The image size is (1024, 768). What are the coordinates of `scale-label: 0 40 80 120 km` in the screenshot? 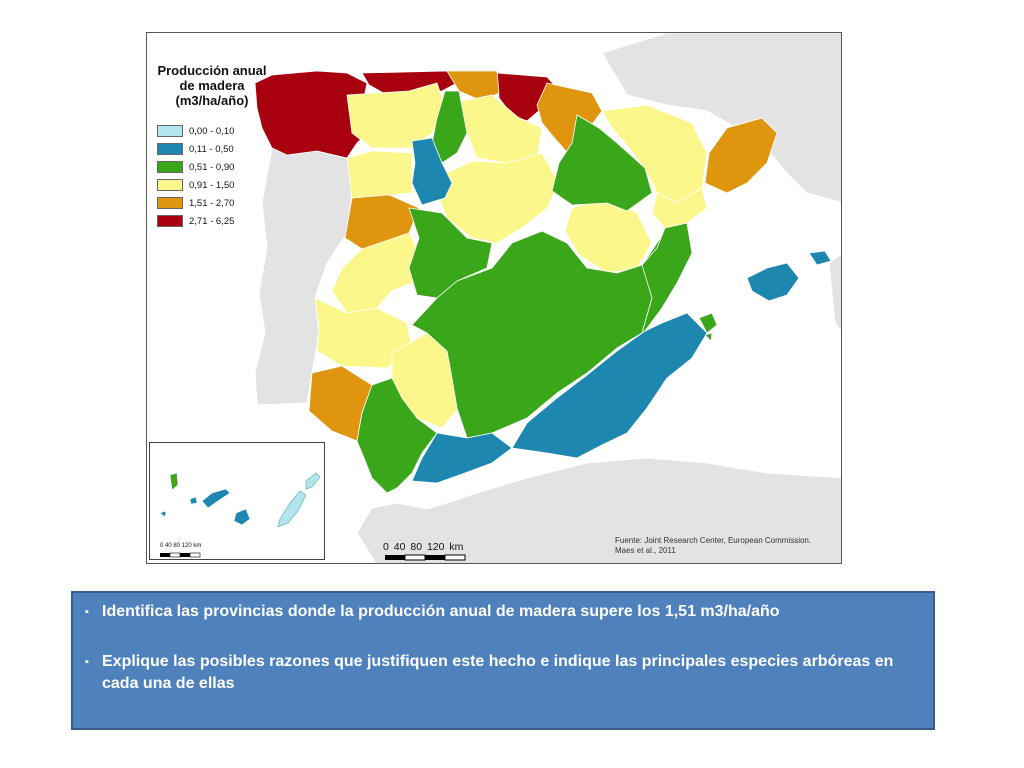 It's located at (423, 547).